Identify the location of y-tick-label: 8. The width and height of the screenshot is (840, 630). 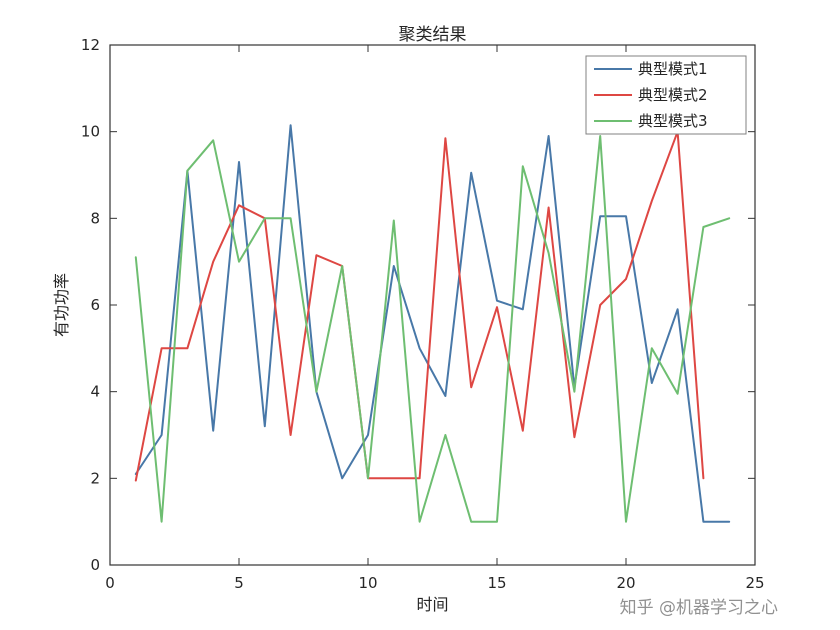
(95, 218).